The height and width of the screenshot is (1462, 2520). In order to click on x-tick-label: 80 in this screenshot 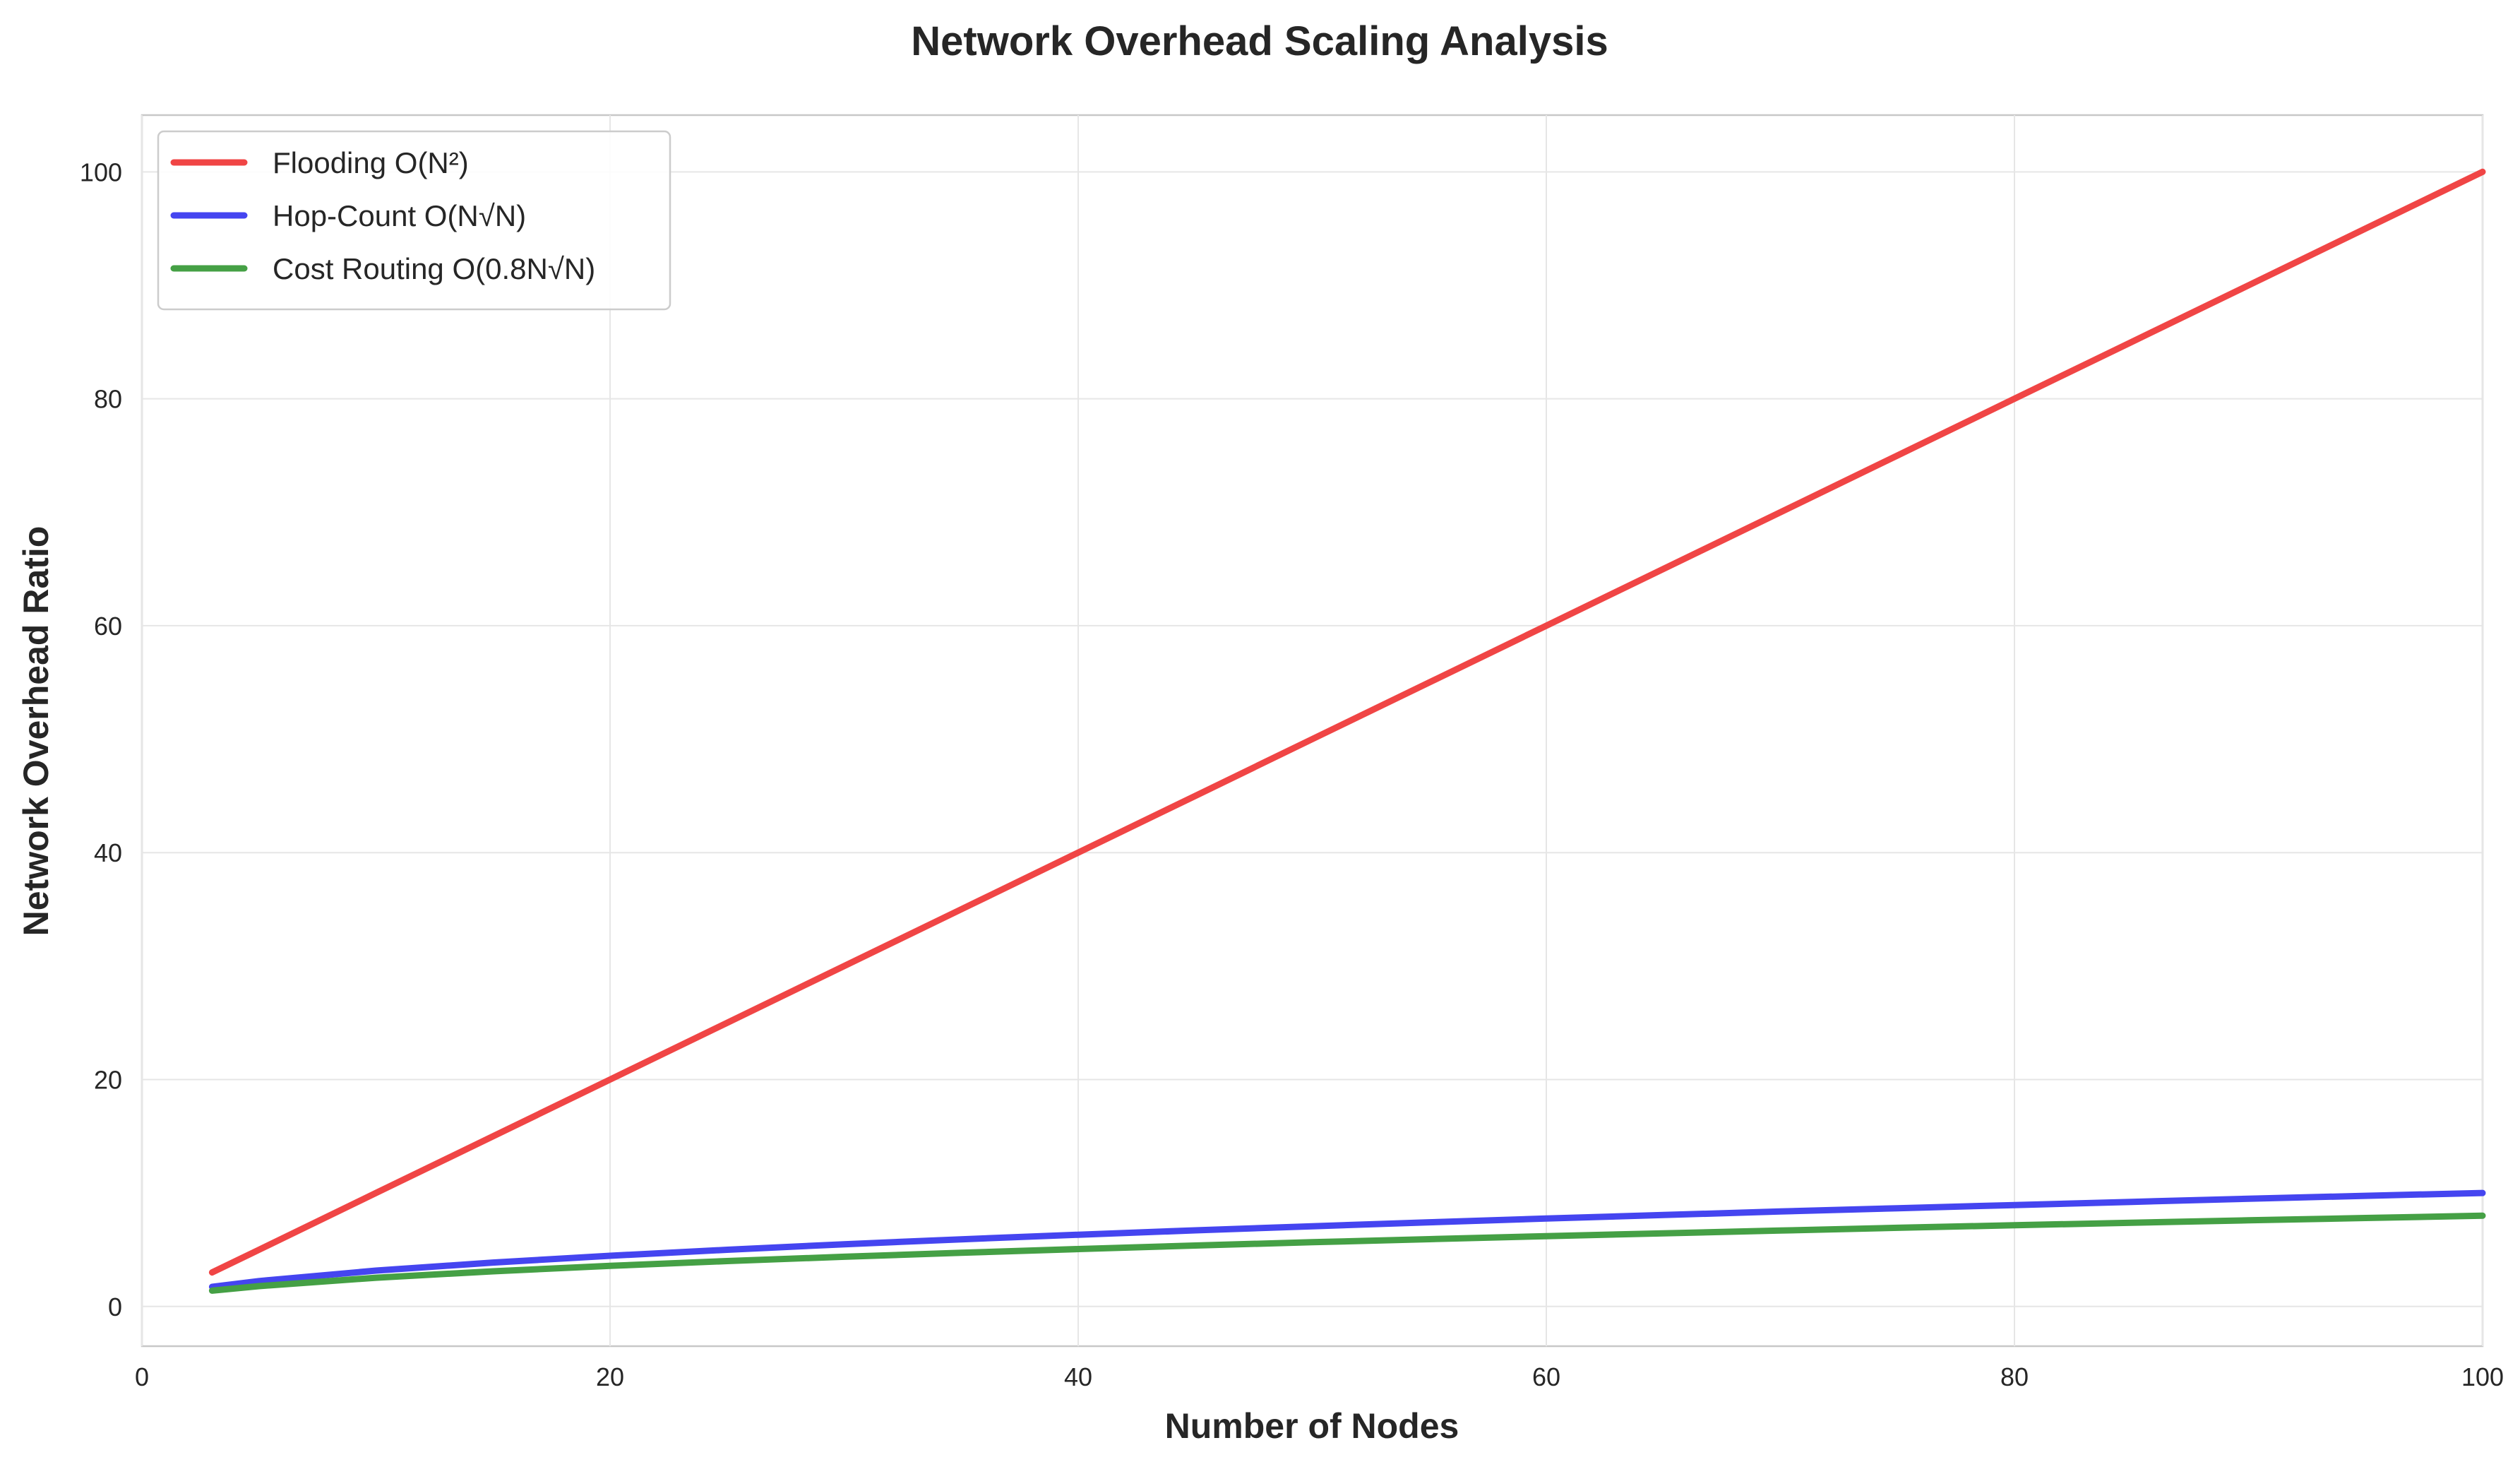, I will do `click(2015, 1376)`.